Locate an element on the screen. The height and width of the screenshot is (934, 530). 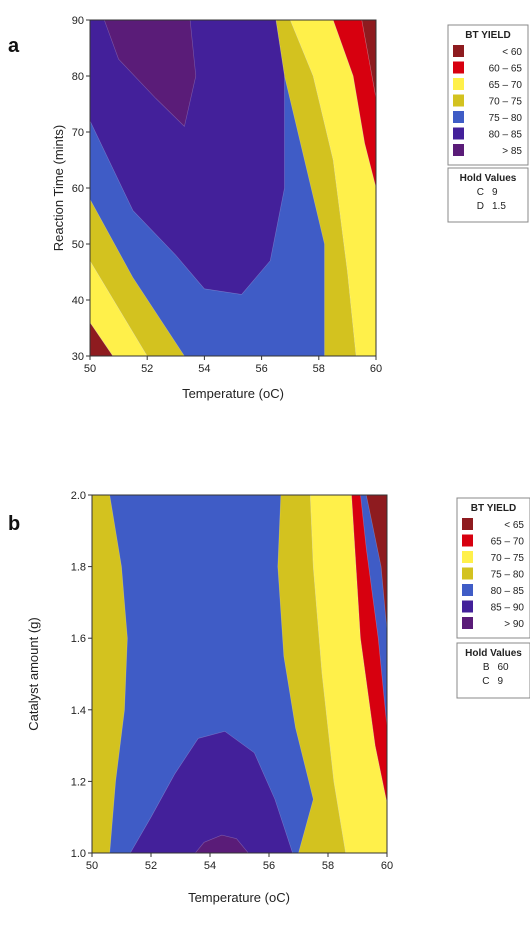
legend-label: < 65 is located at coordinates (514, 525).